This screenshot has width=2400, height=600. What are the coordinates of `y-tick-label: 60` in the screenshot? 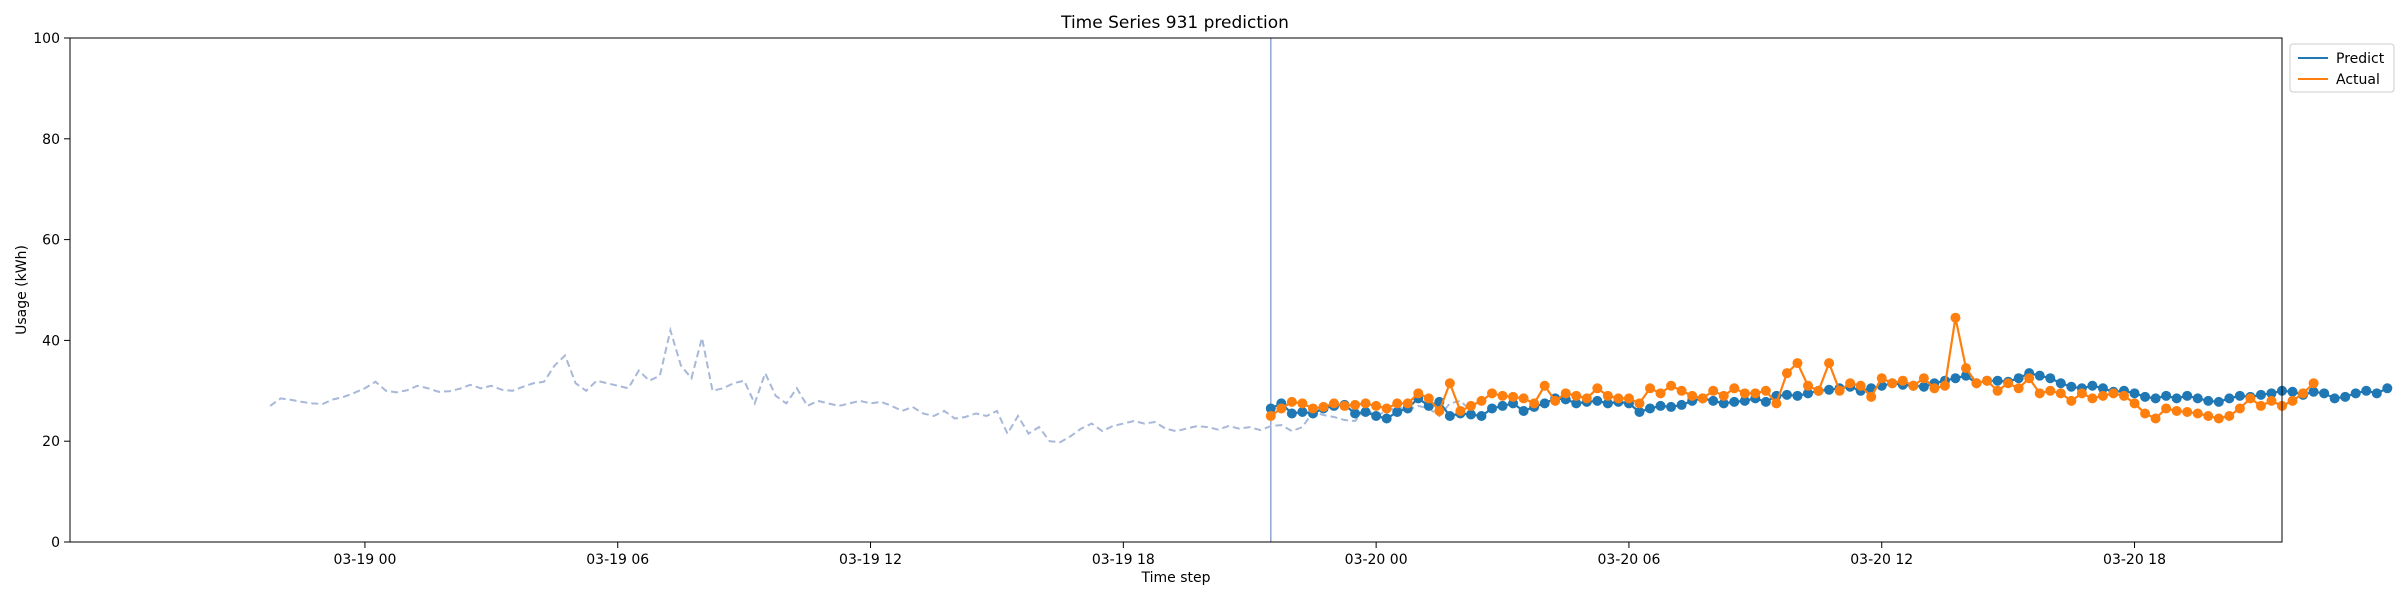 It's located at (51, 241).